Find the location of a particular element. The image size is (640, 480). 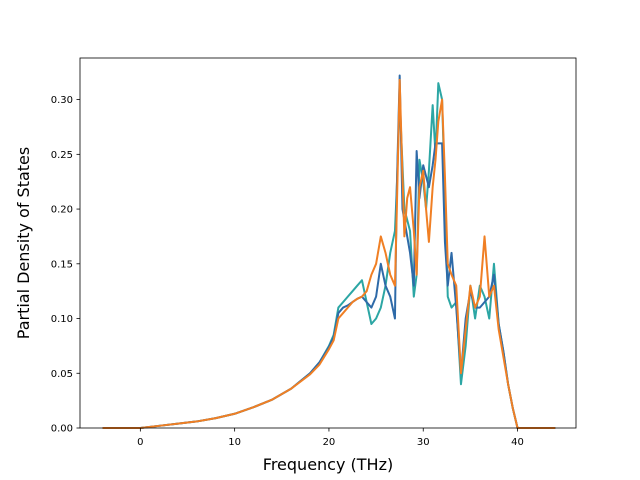

y-tick-label: 0.05 is located at coordinates (62, 374).